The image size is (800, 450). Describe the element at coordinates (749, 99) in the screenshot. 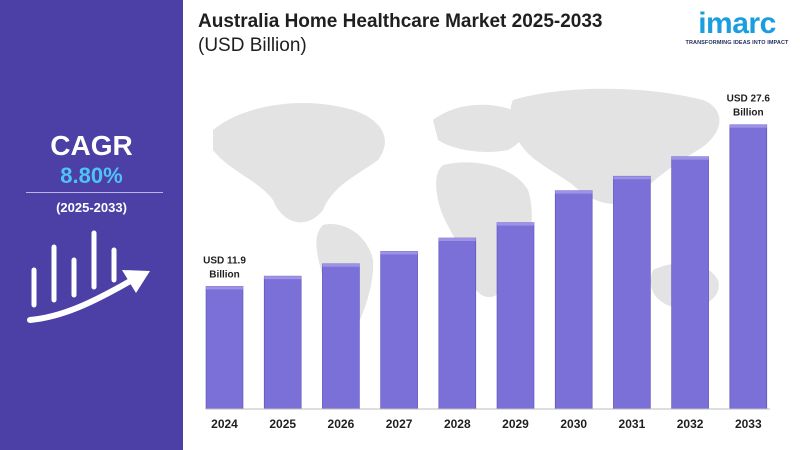

I see `data-label-2033-line1: USD 27.6` at that location.